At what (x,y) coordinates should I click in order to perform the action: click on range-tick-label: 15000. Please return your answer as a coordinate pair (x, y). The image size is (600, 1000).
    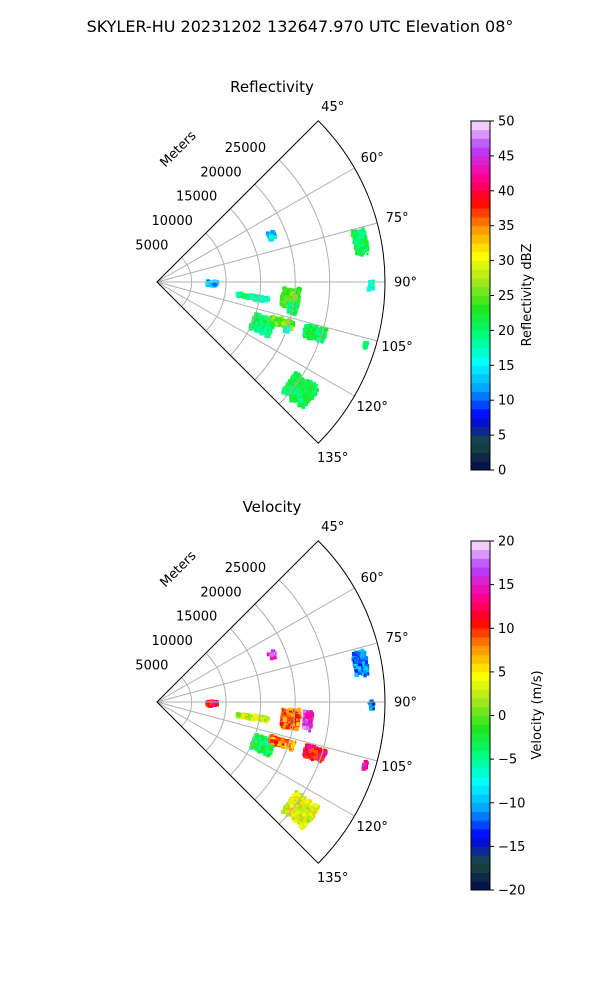
    Looking at the image, I should click on (196, 617).